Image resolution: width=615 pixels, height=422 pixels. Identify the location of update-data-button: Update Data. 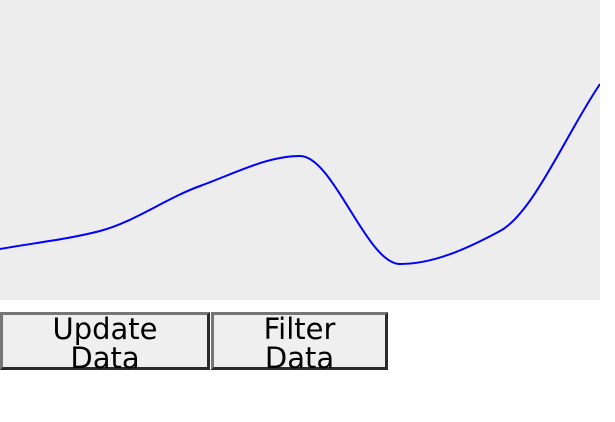
(105, 342).